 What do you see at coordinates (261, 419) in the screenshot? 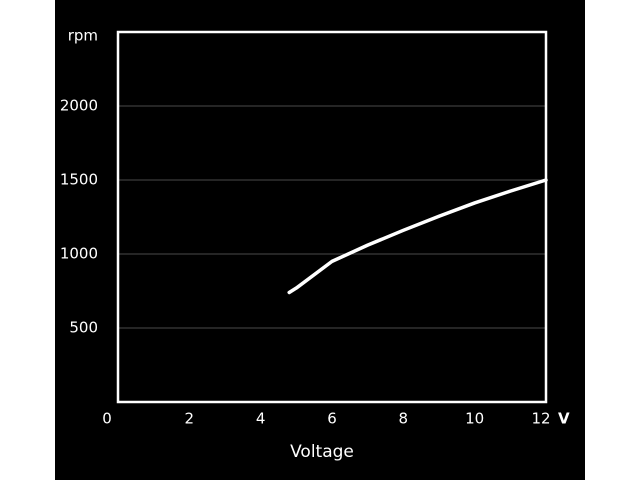
I see `x-tick-label: 4` at bounding box center [261, 419].